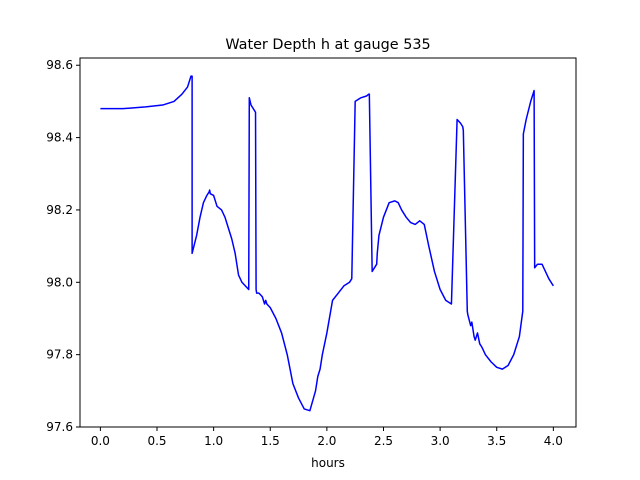  What do you see at coordinates (59, 138) in the screenshot?
I see `y-tick-label: 98.4` at bounding box center [59, 138].